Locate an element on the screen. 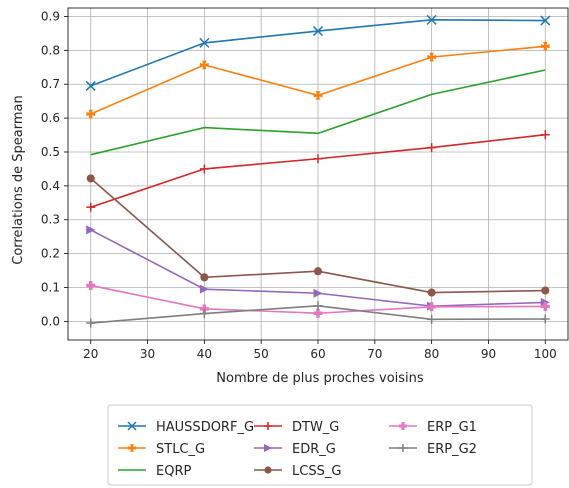 This screenshot has height=488, width=569. legend-item: LCSS_G is located at coordinates (297, 471).